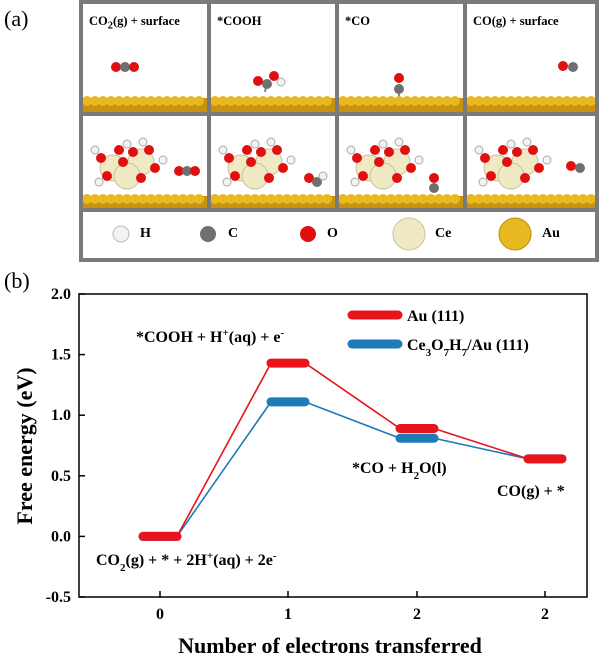 Image resolution: width=600 pixels, height=661 pixels. I want to click on annotation-co2: CO2(g) + * + 2H+(aq) + 2e-, so click(186, 562).